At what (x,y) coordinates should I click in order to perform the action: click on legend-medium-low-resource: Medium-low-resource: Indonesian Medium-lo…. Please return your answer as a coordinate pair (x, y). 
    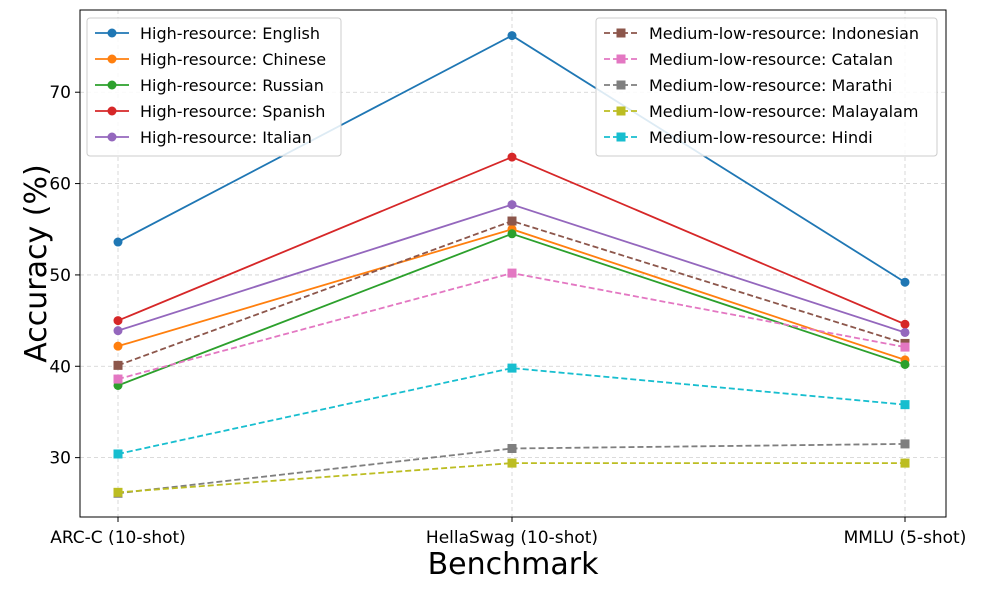
    Looking at the image, I should click on (766, 87).